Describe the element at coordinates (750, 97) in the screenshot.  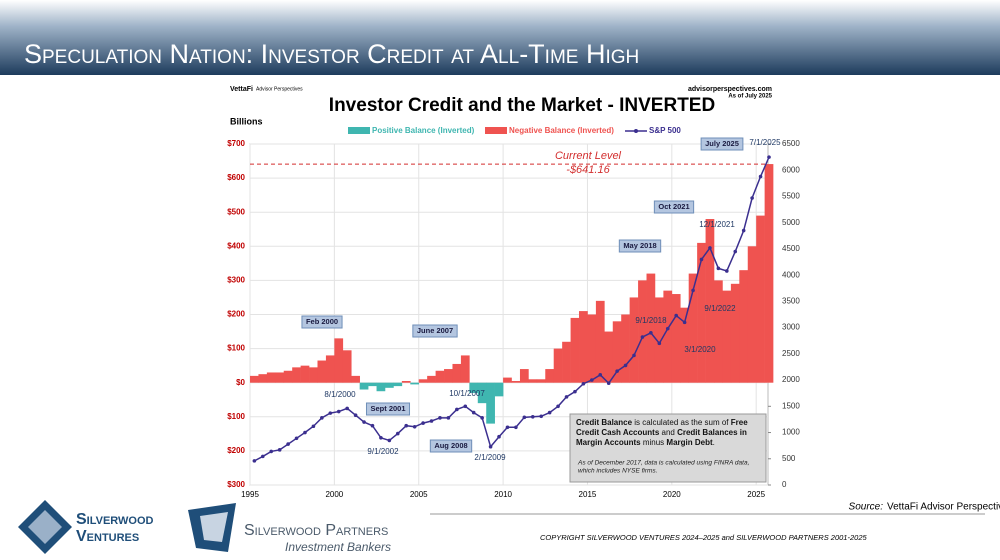
I see `as-of: As of July 2025` at that location.